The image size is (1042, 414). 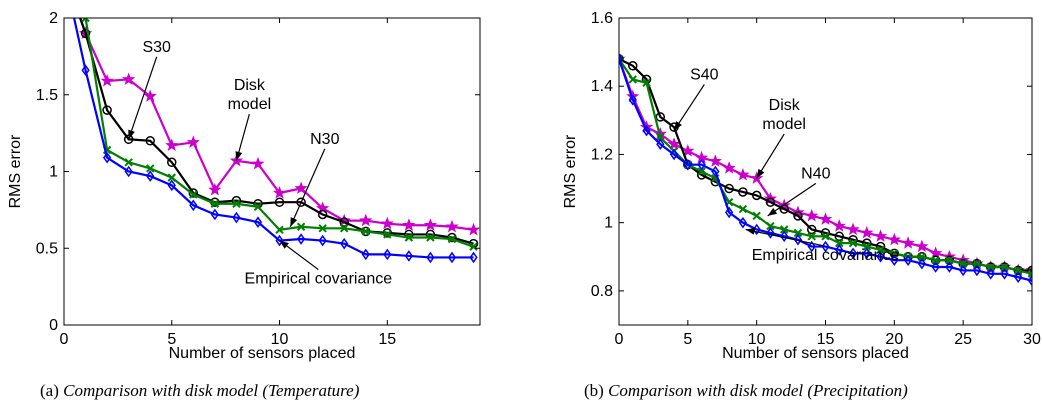 What do you see at coordinates (602, 86) in the screenshot?
I see `y-tick-label: 1.4` at bounding box center [602, 86].